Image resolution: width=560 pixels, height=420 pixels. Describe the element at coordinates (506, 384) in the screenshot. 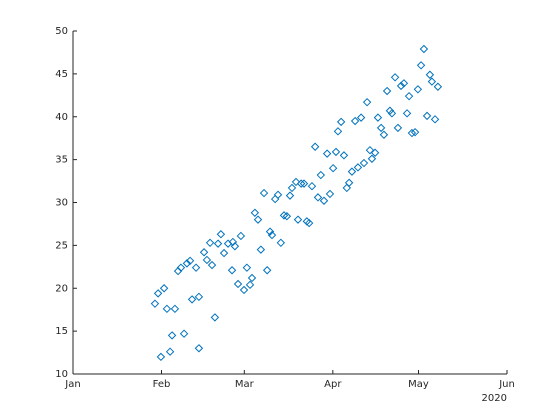

I see `x-tick-label: Jun` at that location.